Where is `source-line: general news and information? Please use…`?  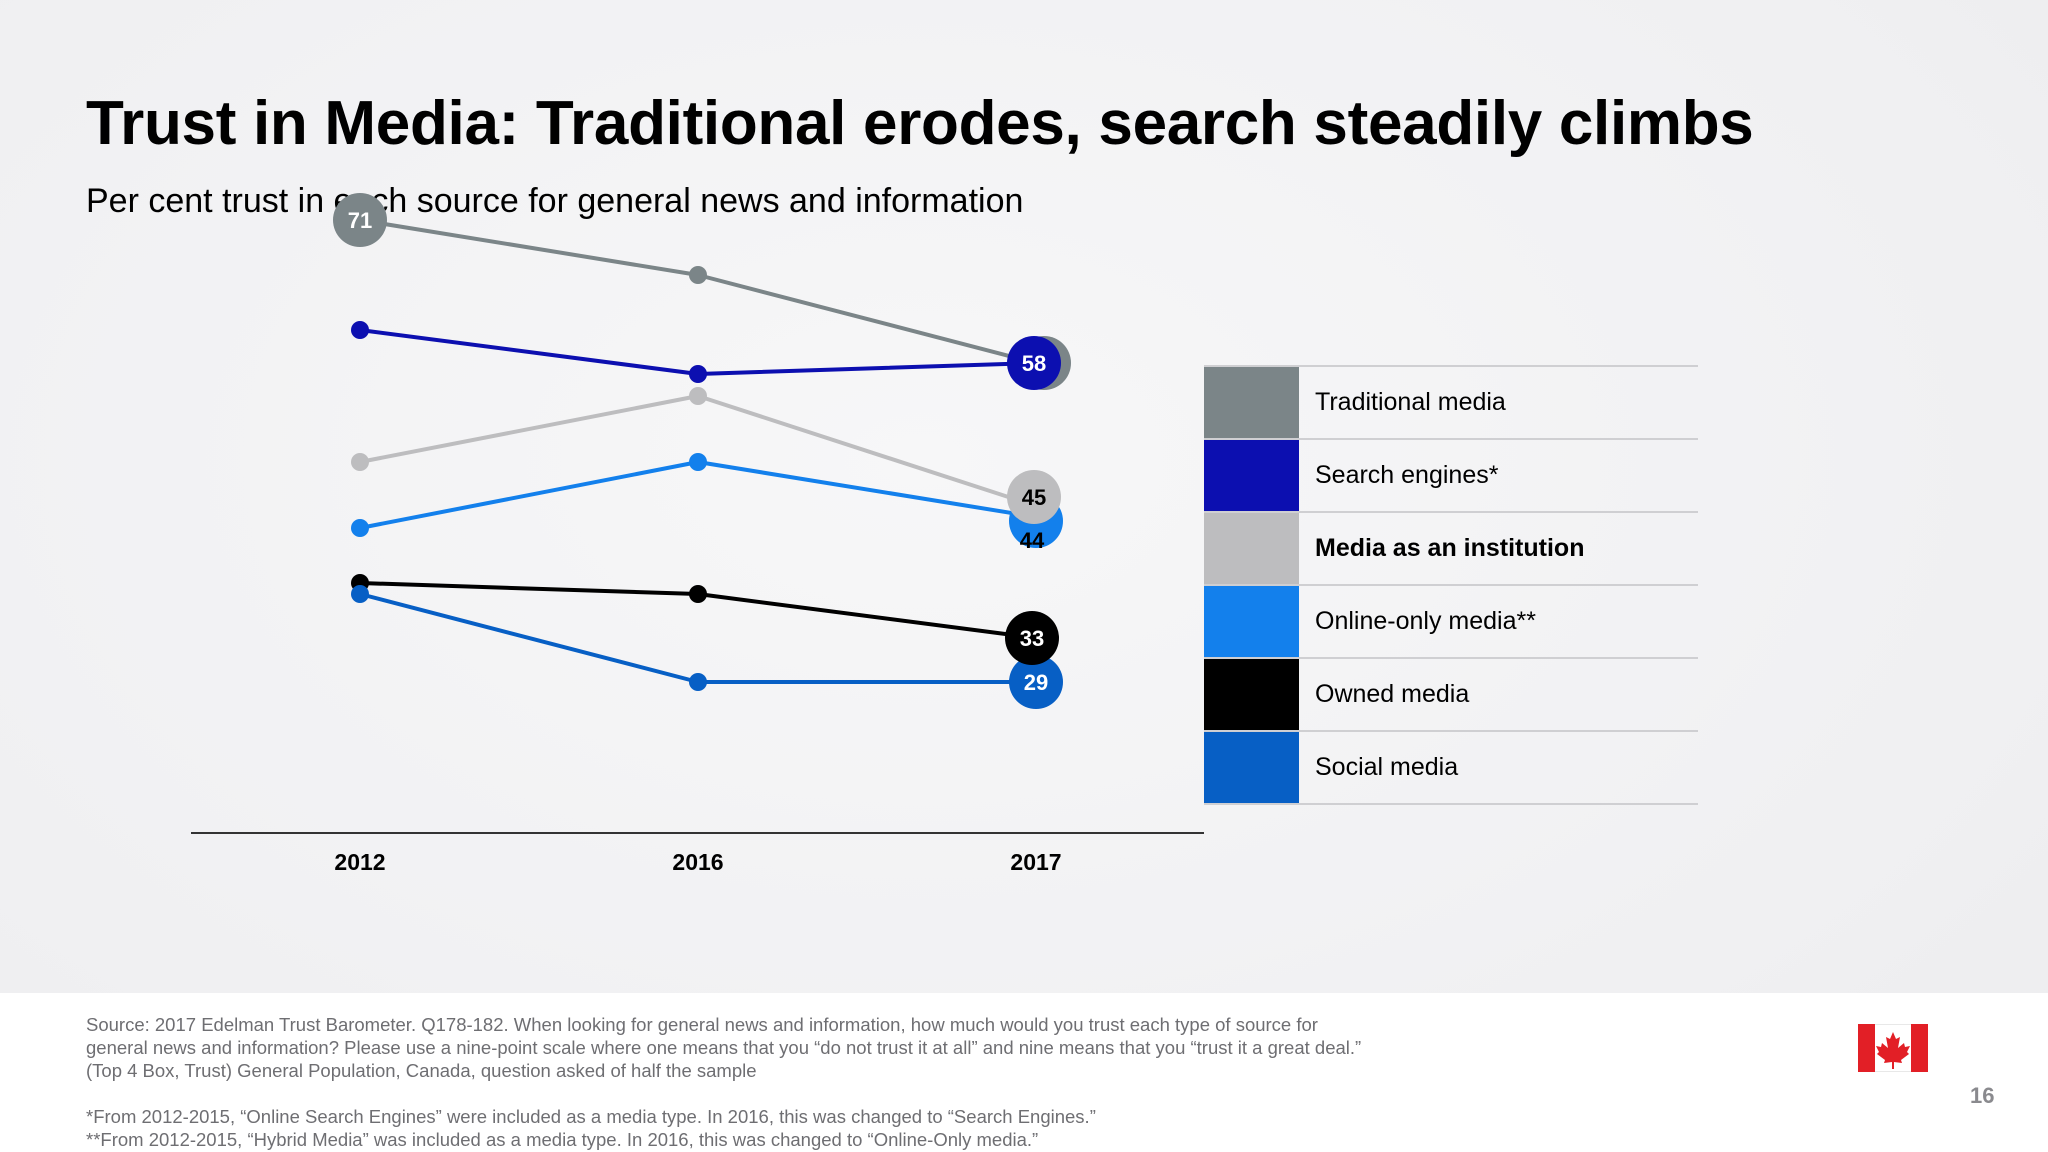
source-line: general news and information? Please use… is located at coordinates (724, 1047).